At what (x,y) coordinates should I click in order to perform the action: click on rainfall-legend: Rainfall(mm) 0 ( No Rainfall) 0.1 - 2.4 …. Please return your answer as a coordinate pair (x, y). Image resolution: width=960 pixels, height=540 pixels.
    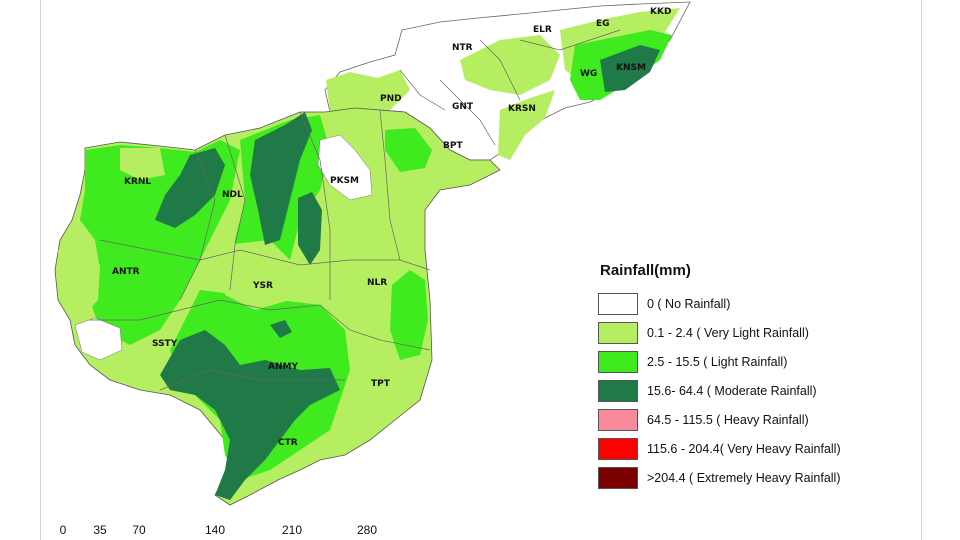
    Looking at the image, I should click on (763, 377).